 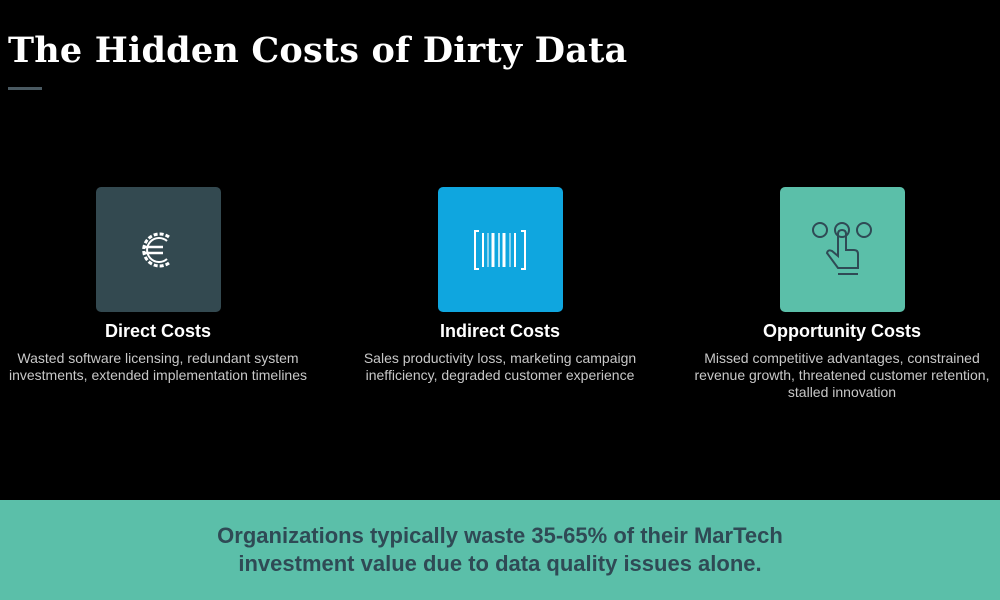 I want to click on tap-icon, so click(x=842, y=248).